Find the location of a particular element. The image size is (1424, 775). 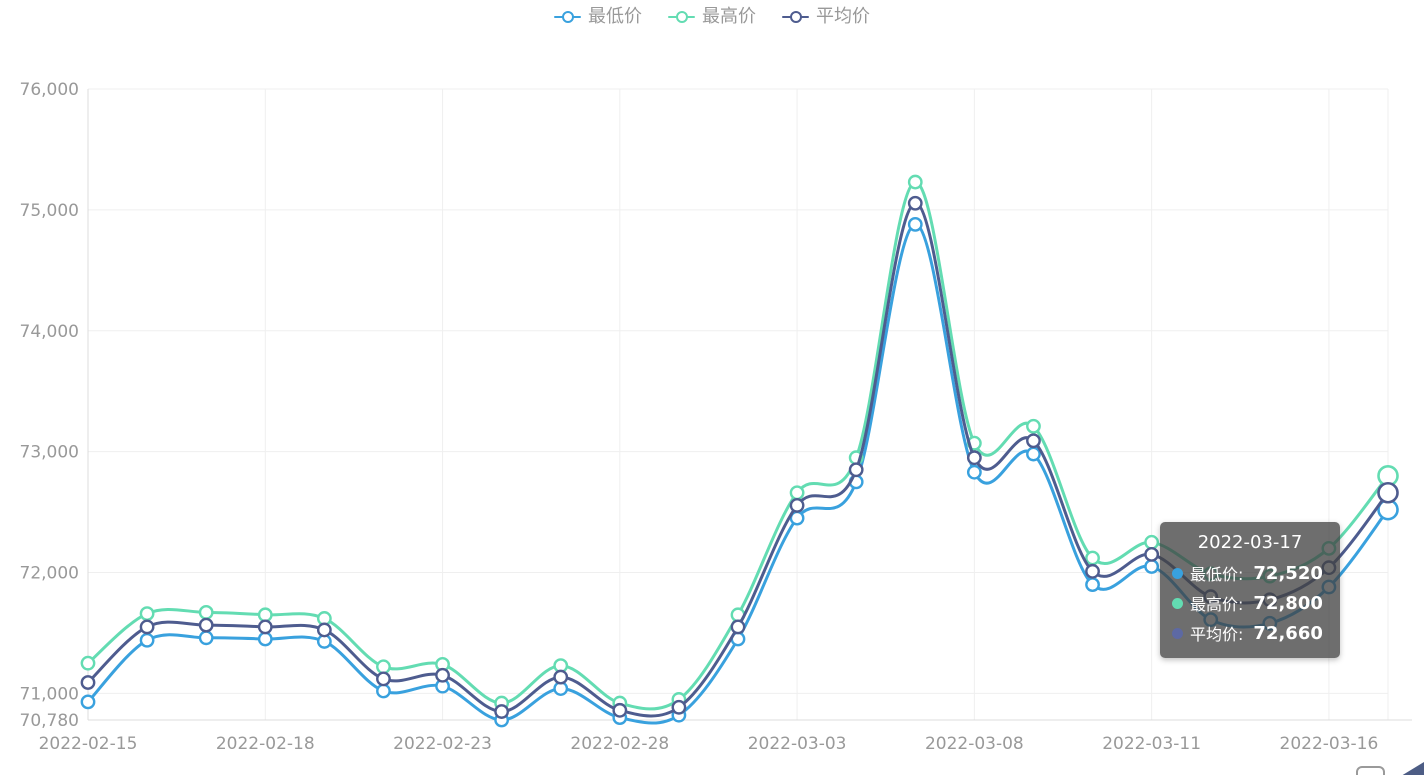

x-axis-label: 2022-02-15 is located at coordinates (88, 744).